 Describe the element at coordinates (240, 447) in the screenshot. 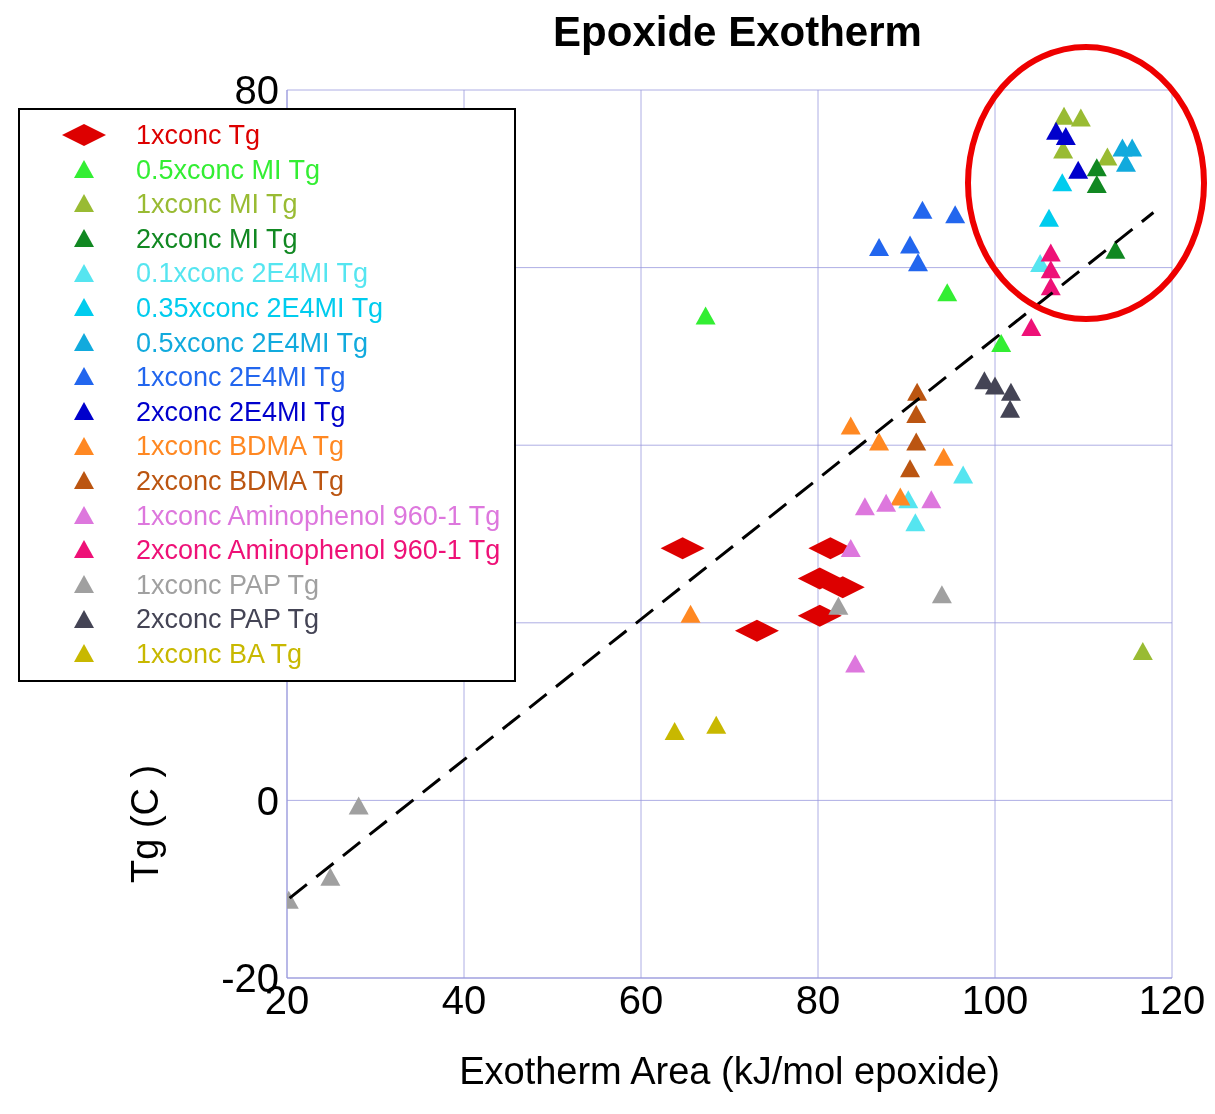

I see `legend-label: 1xconc BDMA Tg` at that location.